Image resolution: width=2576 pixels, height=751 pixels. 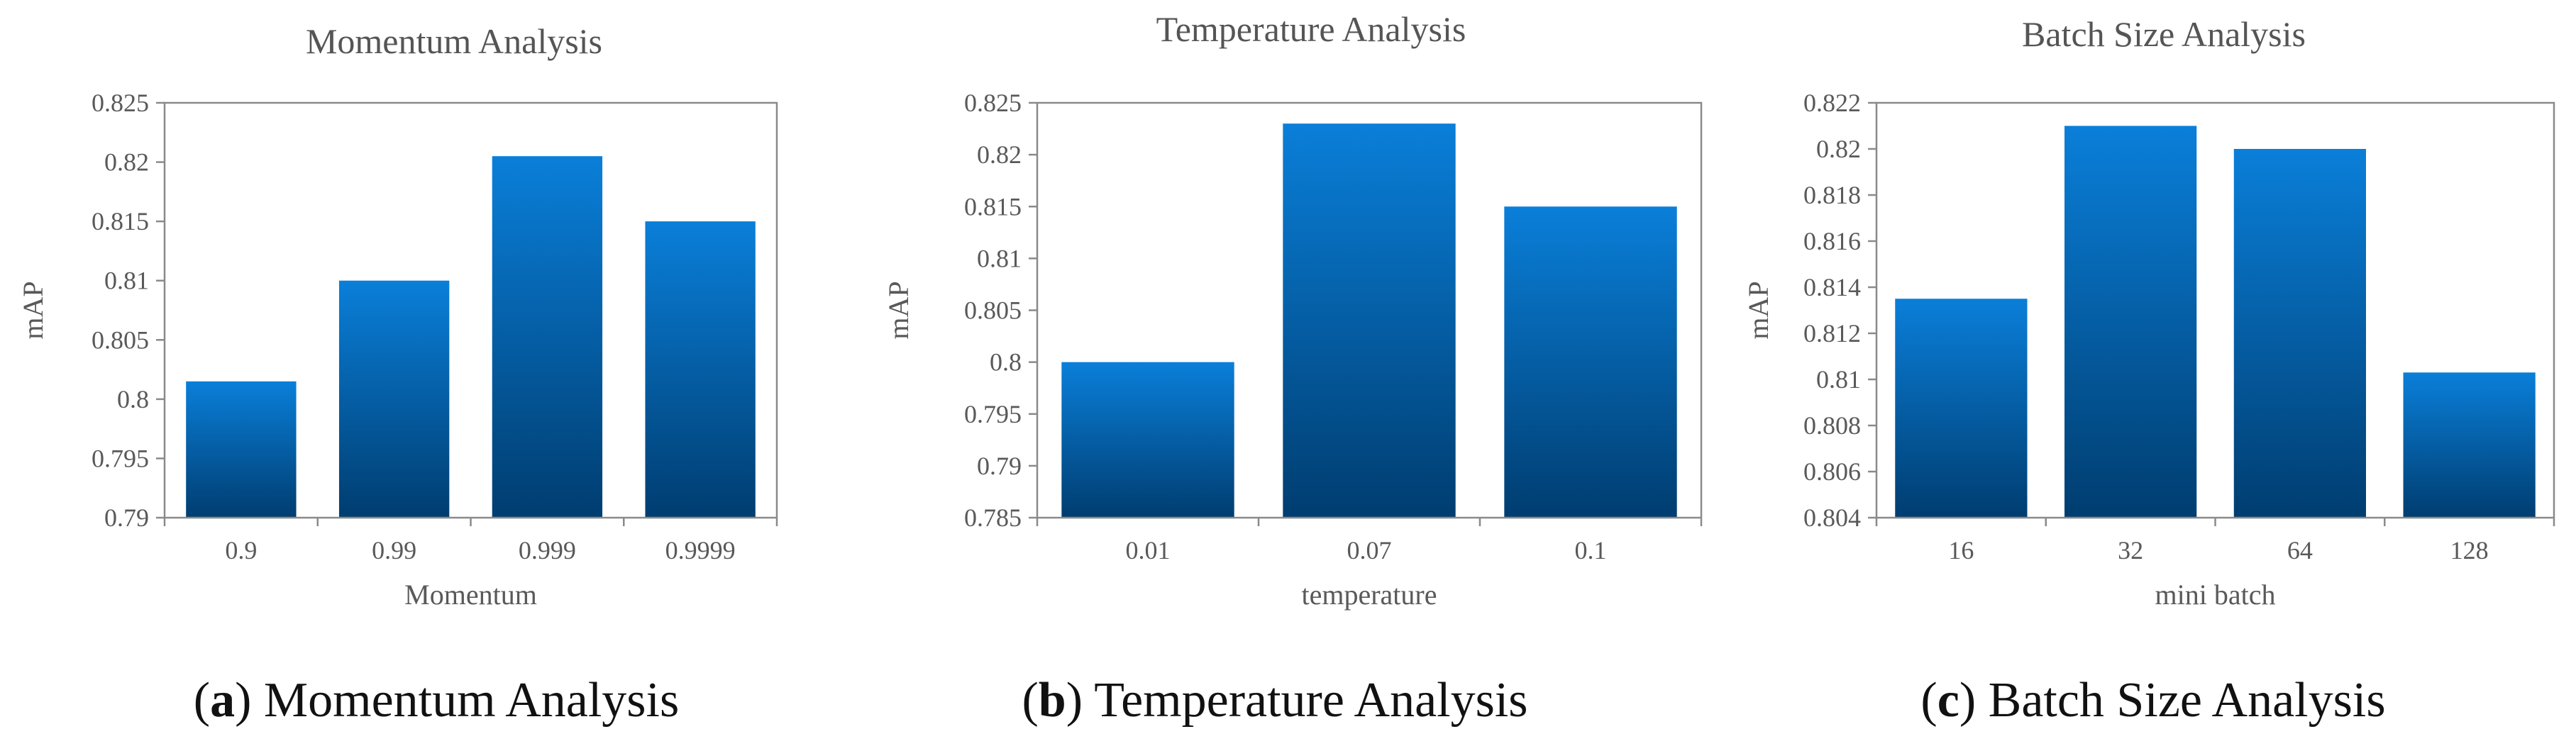 I want to click on x-axis-label: mini batch, so click(x=2215, y=595).